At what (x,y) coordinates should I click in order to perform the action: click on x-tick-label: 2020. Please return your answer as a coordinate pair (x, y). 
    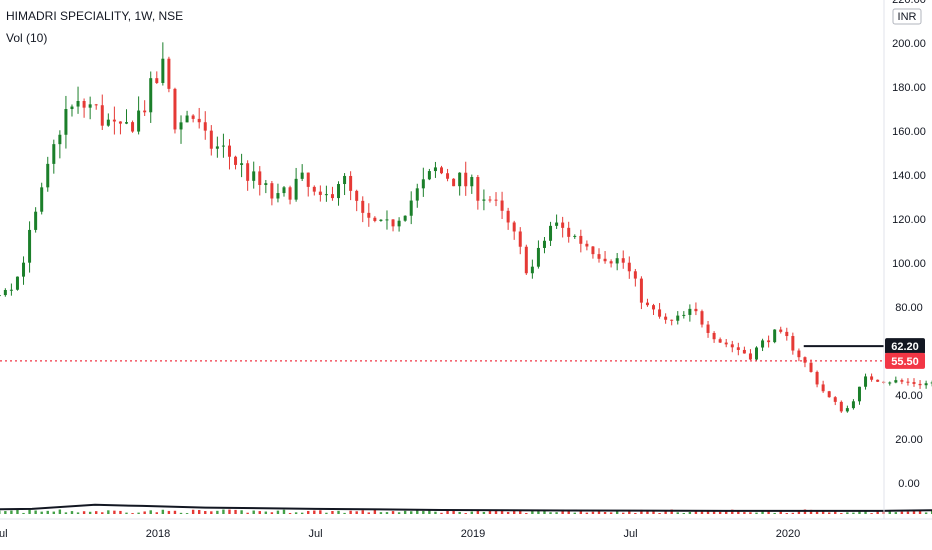
    Looking at the image, I should click on (788, 534).